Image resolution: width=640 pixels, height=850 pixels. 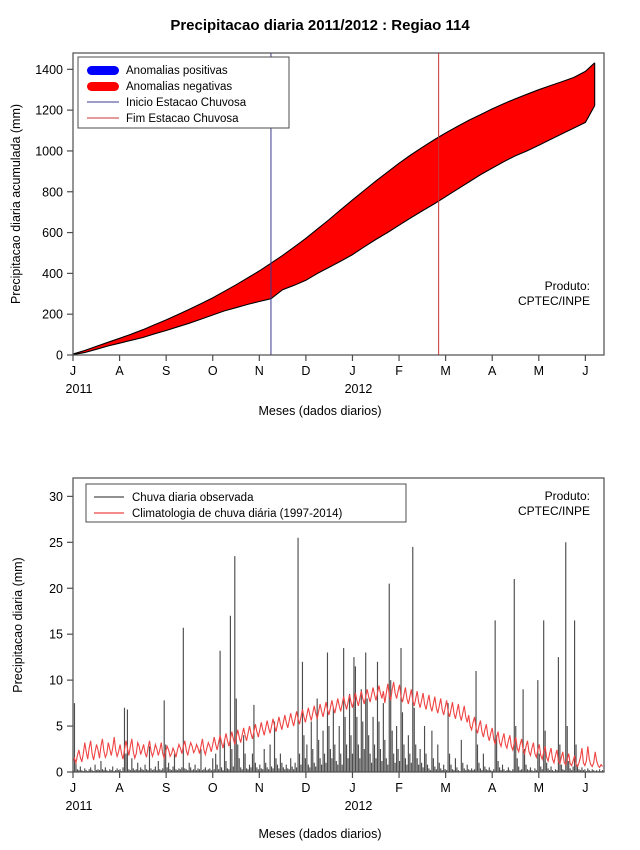 What do you see at coordinates (73, 788) in the screenshot?
I see `x-tick-label-bottom-0: J` at bounding box center [73, 788].